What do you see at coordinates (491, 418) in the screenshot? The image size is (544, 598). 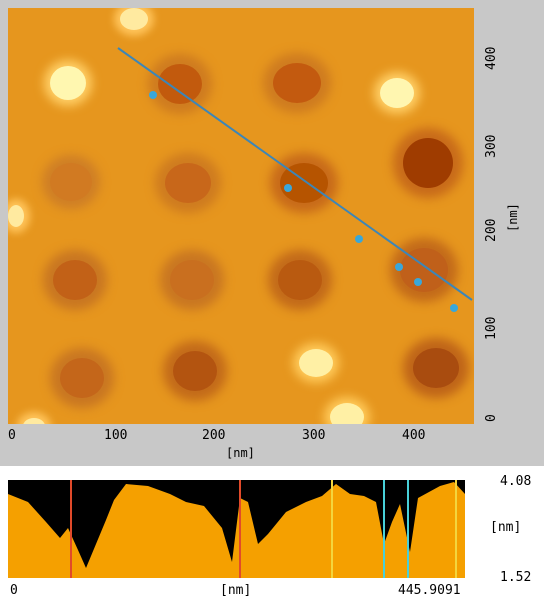 I see `y-tick: 0` at bounding box center [491, 418].